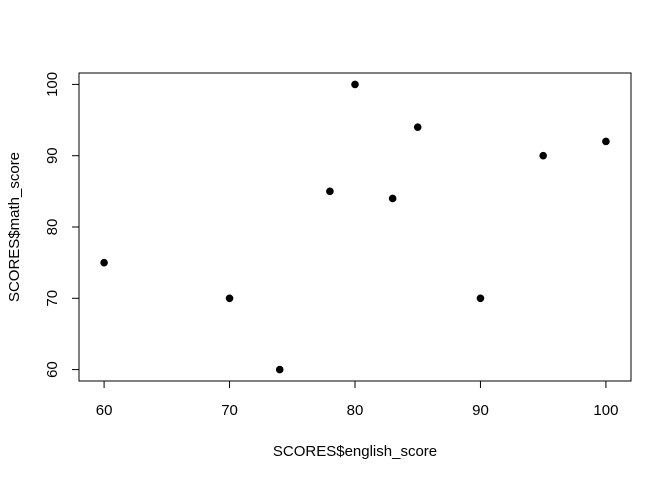  What do you see at coordinates (355, 410) in the screenshot?
I see `x-tick-label: 80` at bounding box center [355, 410].